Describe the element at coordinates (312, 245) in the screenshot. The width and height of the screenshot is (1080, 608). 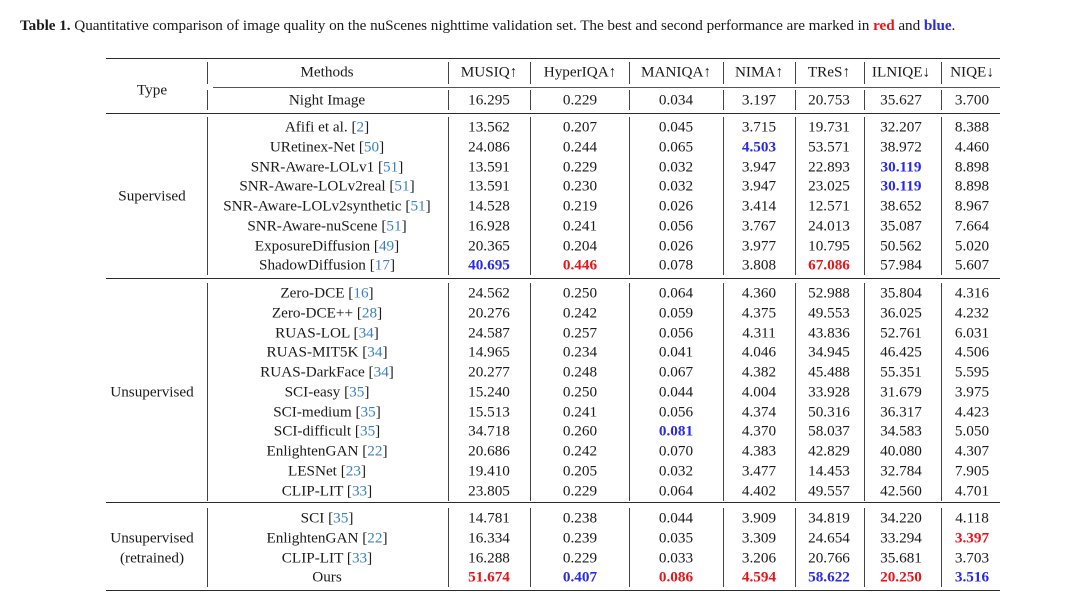
I see `method-label: ExposureDiffusion` at that location.